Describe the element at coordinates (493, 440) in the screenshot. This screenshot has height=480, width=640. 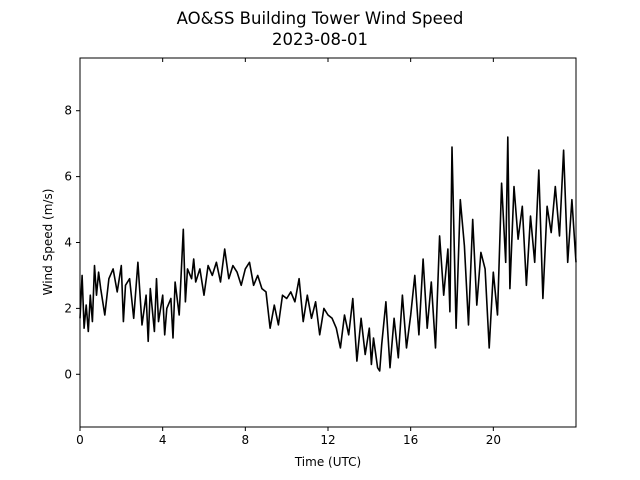
I see `x-tick-label: 20` at that location.